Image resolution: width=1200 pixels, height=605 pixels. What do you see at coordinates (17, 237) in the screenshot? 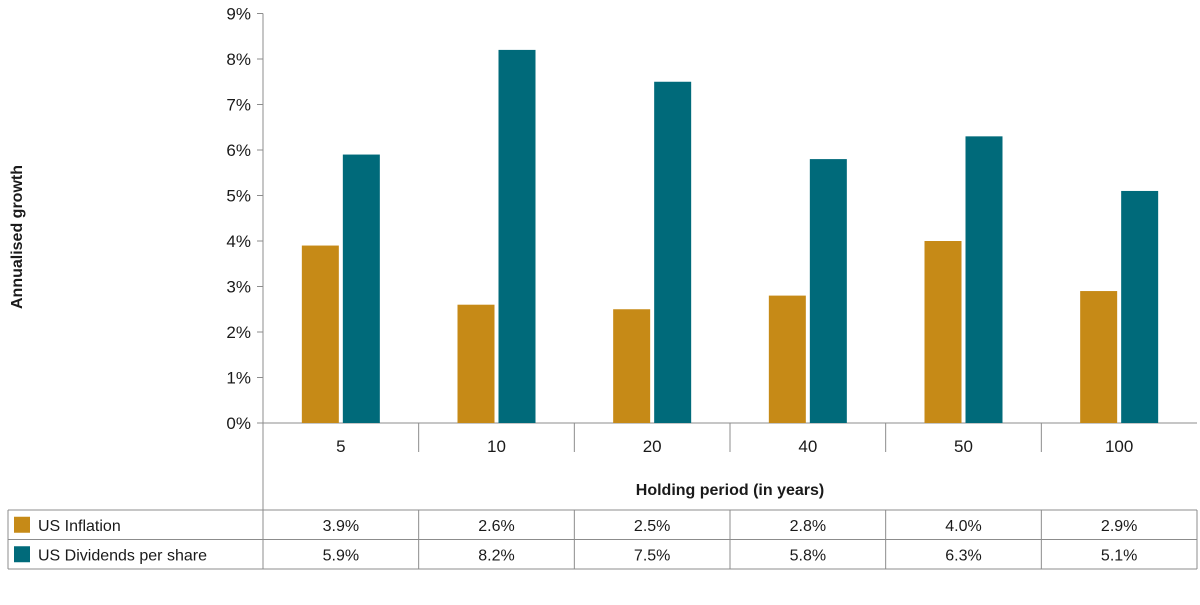
I see `y-axis-title: Annualised growth` at bounding box center [17, 237].